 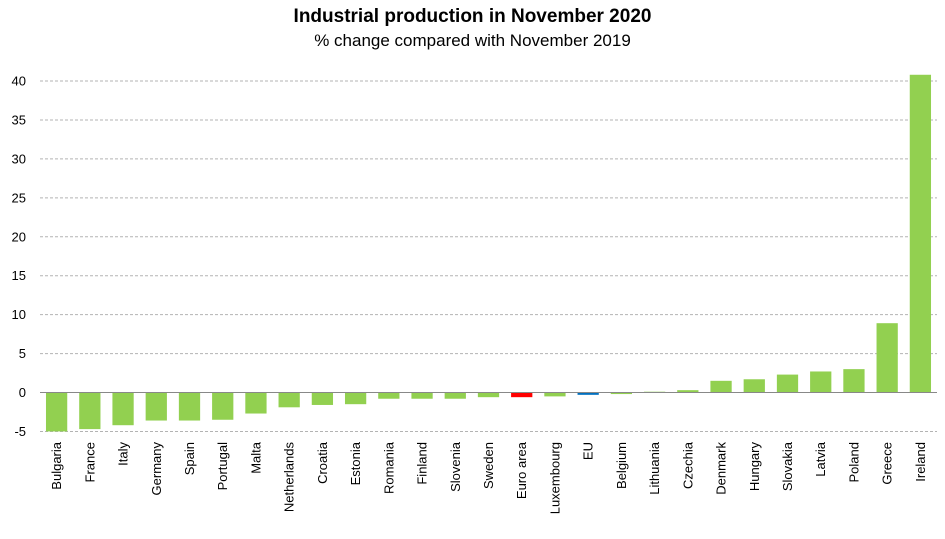 What do you see at coordinates (853, 462) in the screenshot?
I see `x-tick-label: Poland` at bounding box center [853, 462].